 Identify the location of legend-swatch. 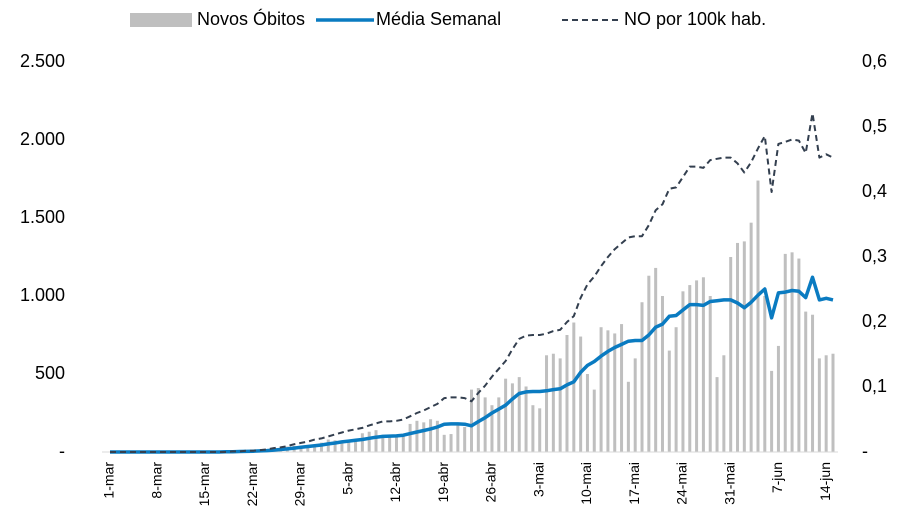
(161, 20).